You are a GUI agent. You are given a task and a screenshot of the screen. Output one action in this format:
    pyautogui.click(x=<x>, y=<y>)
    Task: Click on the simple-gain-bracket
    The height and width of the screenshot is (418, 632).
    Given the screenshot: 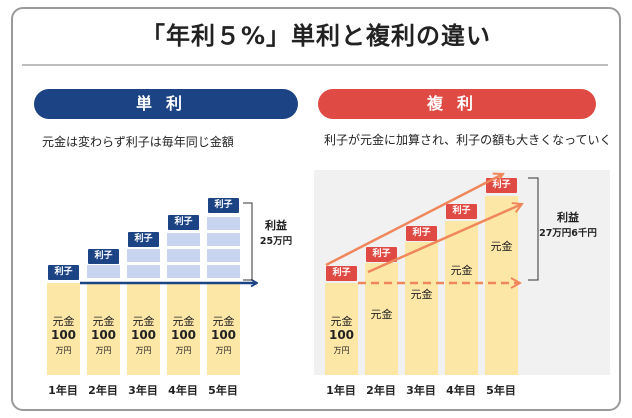 What is the action you would take?
    pyautogui.click(x=248, y=241)
    